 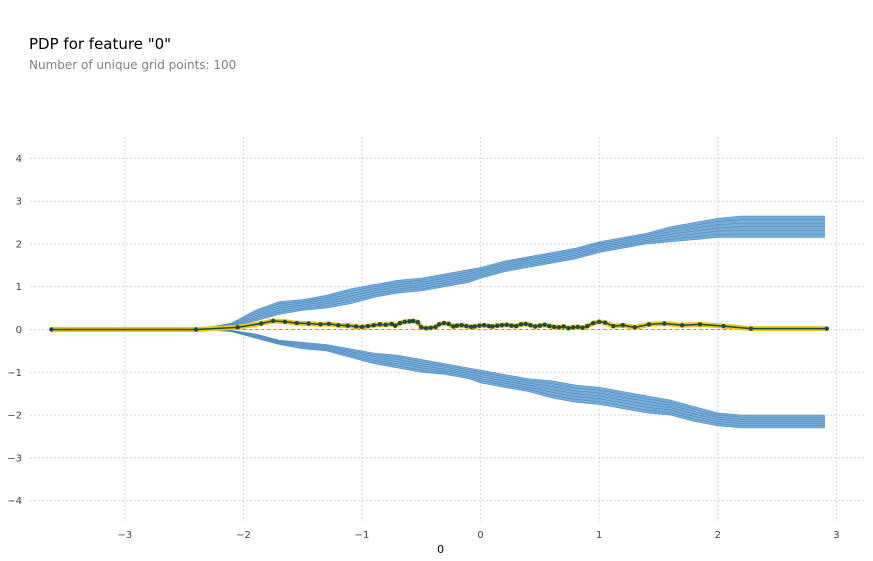 I want to click on pdp-series, so click(x=439, y=325).